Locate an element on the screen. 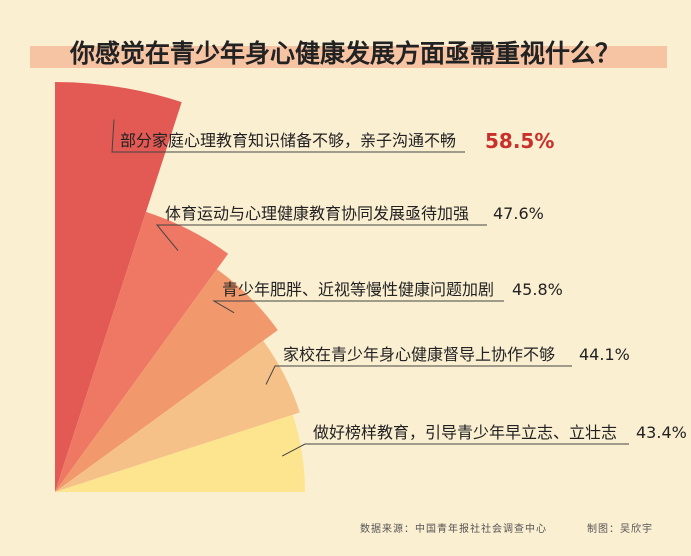 This screenshot has width=691, height=556. category-label-4: 家校在青少年身心健康督导上协作不够 is located at coordinates (419, 354).